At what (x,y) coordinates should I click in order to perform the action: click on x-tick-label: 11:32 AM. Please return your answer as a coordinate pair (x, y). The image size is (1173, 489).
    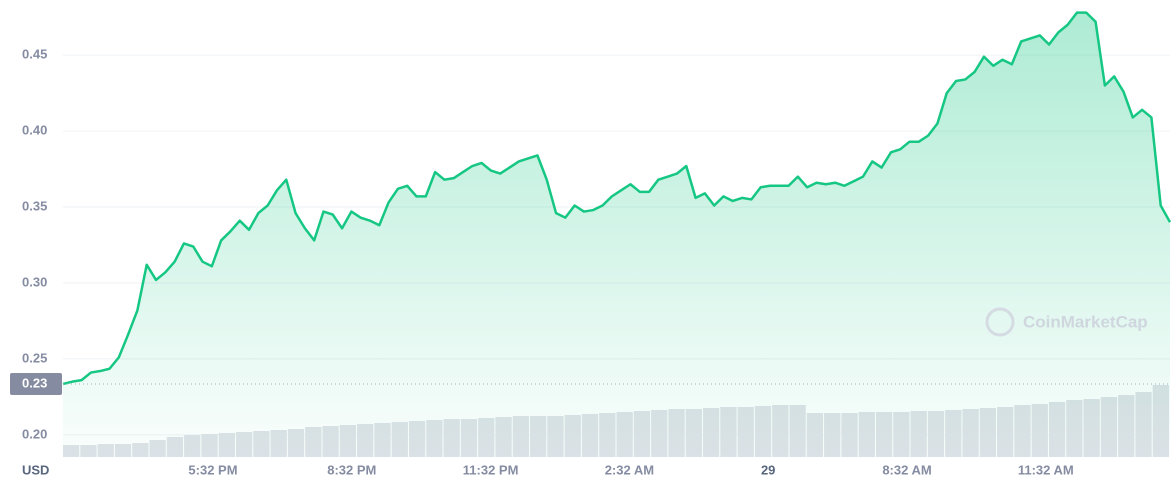
    Looking at the image, I should click on (1046, 469).